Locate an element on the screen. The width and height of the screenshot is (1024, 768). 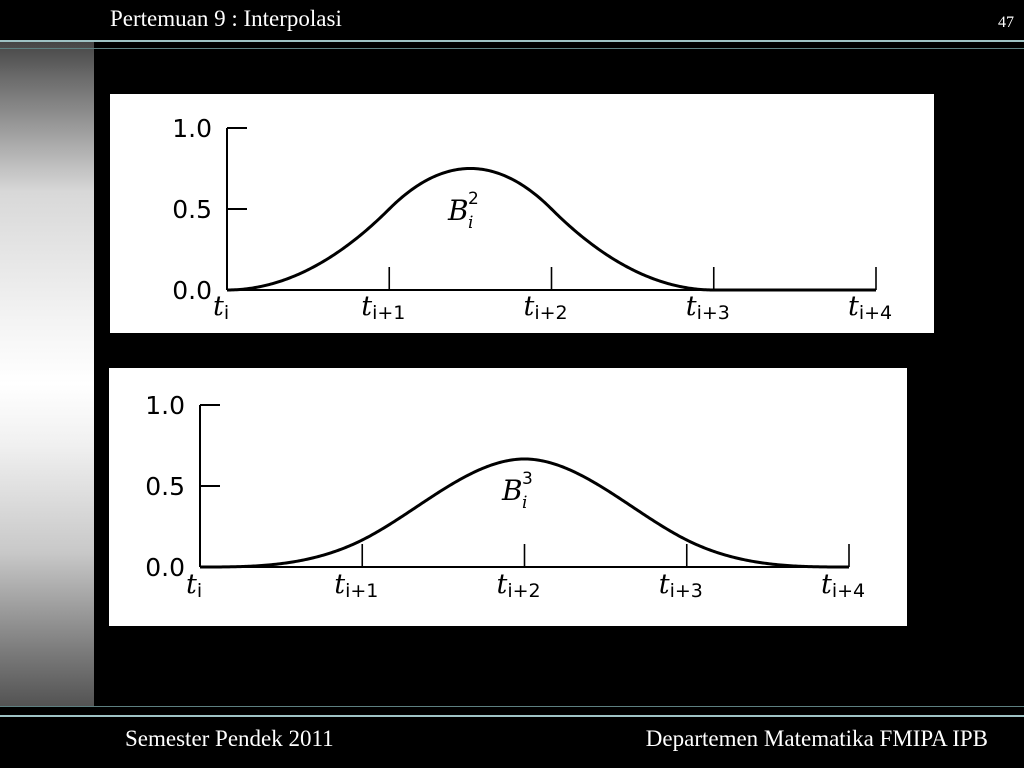
header-rule is located at coordinates (512, 41).